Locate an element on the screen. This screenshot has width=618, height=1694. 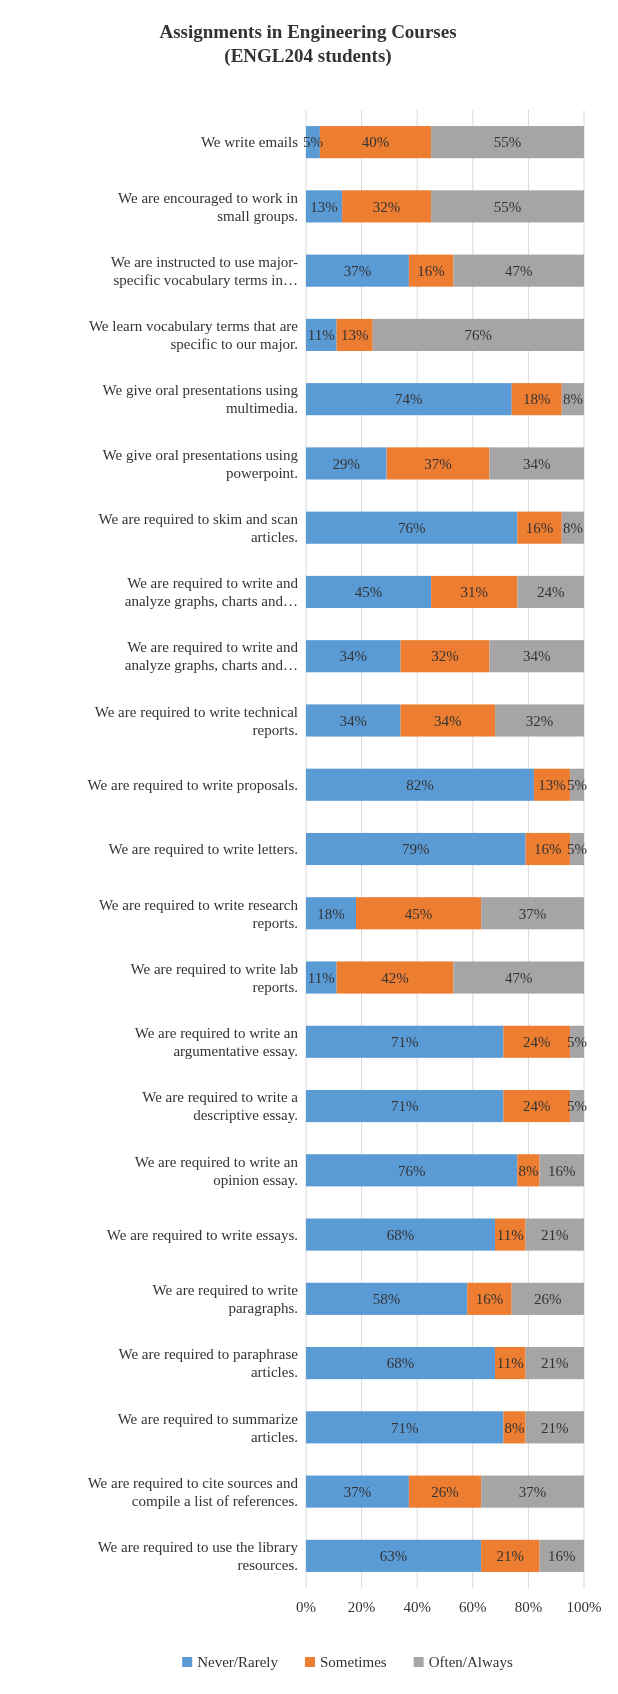
chart-title: Assignments in Engineering Courses (ENGL204 students) is located at coordinates (308, 44).